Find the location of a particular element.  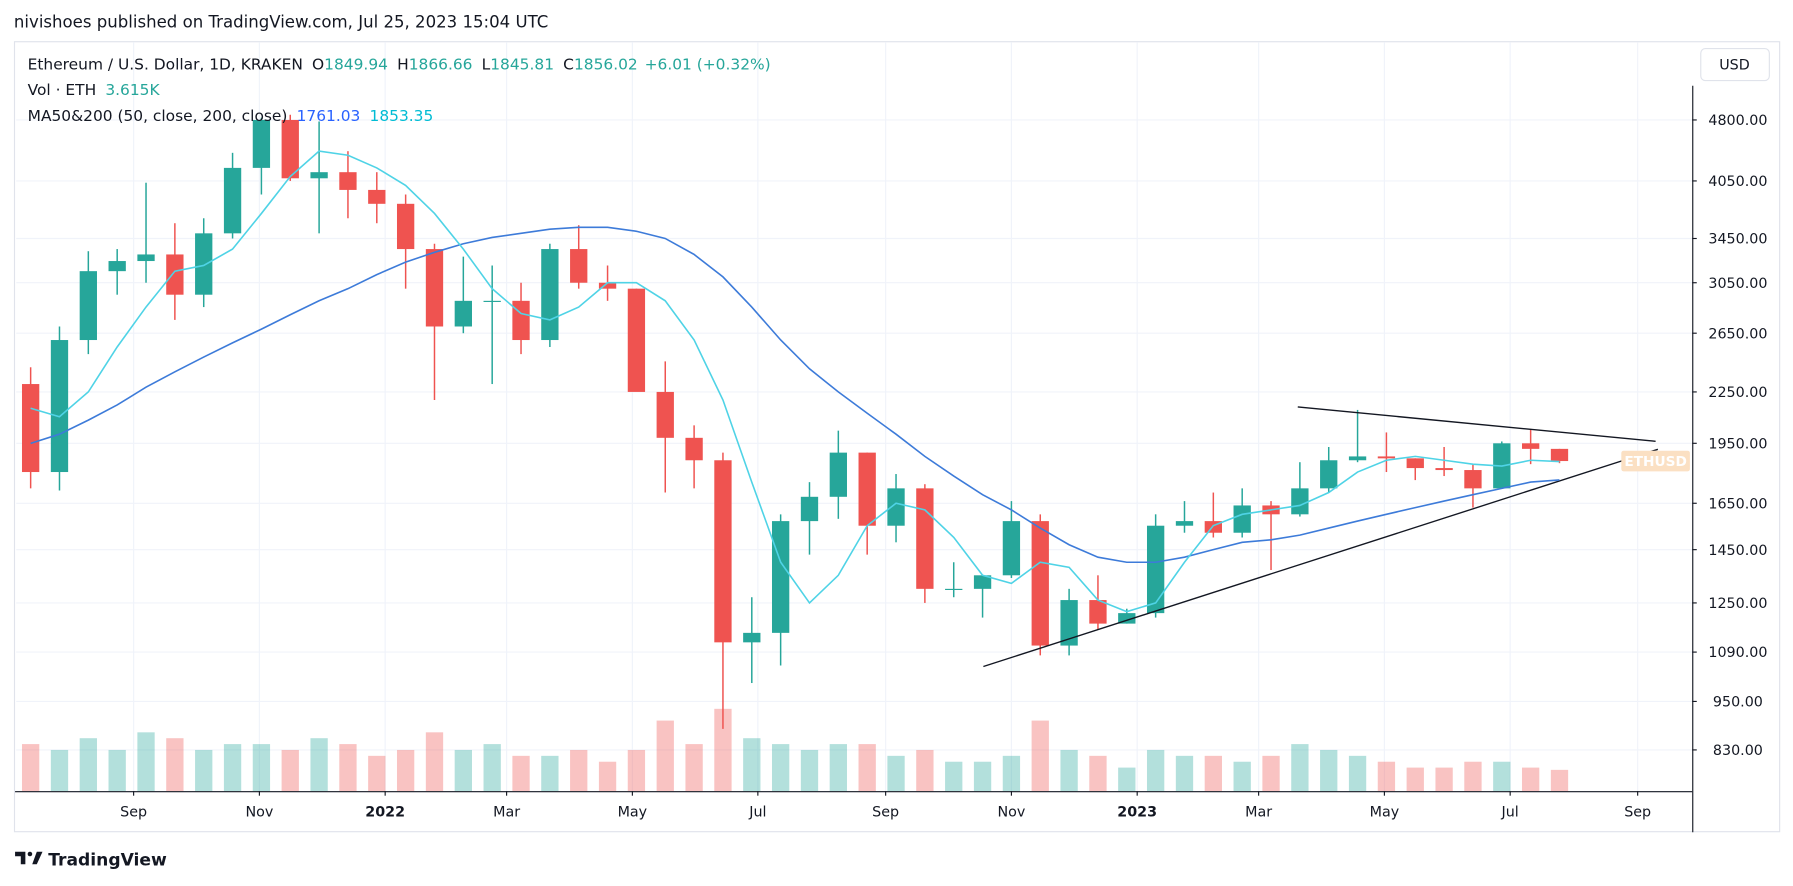

resistance-trendline is located at coordinates (1476, 424).